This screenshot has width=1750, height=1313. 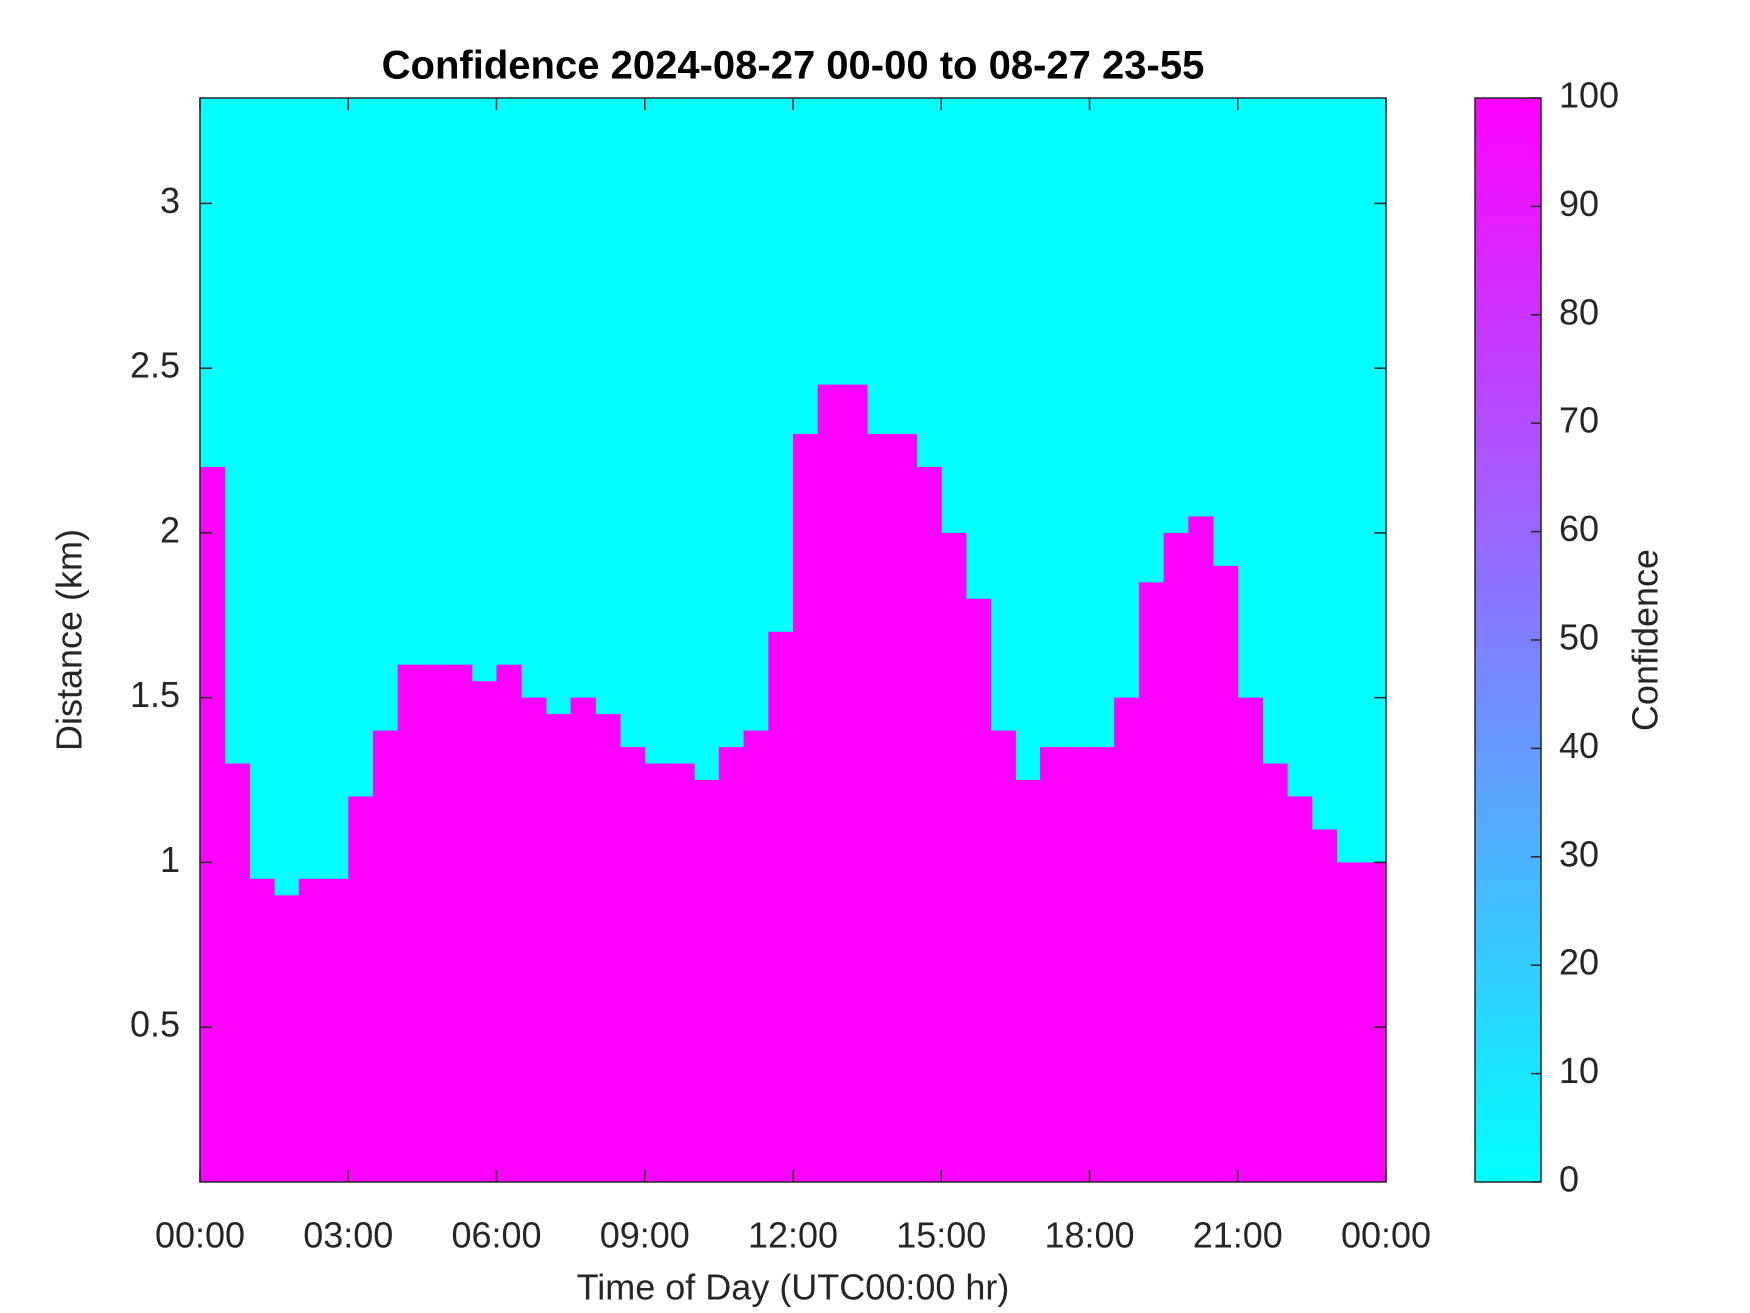 I want to click on y-axis-label: Distance (km), so click(x=69, y=640).